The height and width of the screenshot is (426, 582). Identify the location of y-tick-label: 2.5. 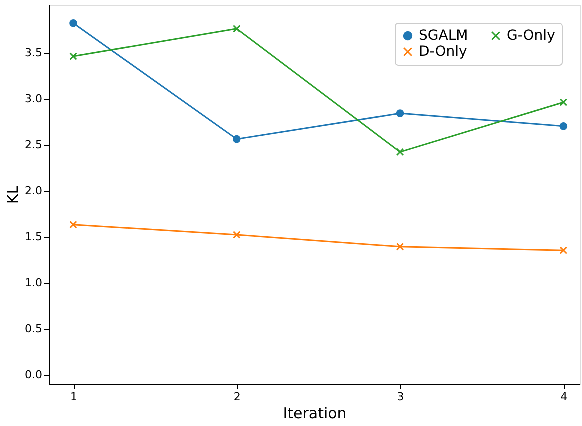
(33, 145).